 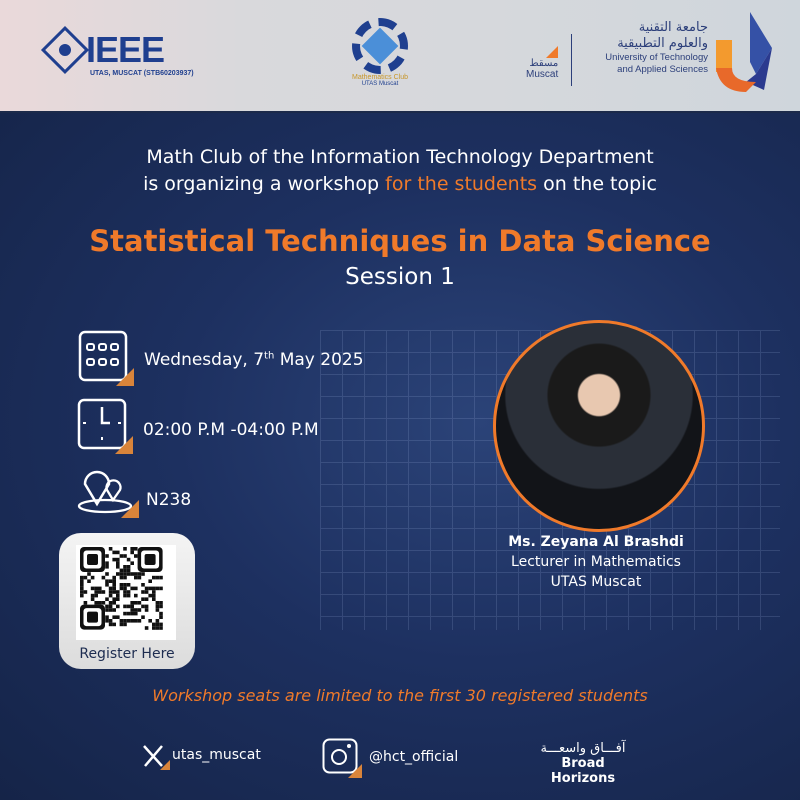 I want to click on muscat-branch: مسقط Muscat, so click(x=542, y=63).